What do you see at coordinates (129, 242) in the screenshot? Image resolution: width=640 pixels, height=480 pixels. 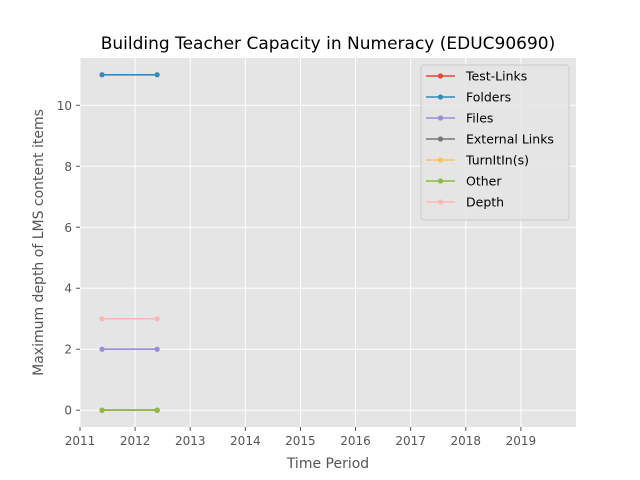 I see `series-lines` at bounding box center [129, 242].